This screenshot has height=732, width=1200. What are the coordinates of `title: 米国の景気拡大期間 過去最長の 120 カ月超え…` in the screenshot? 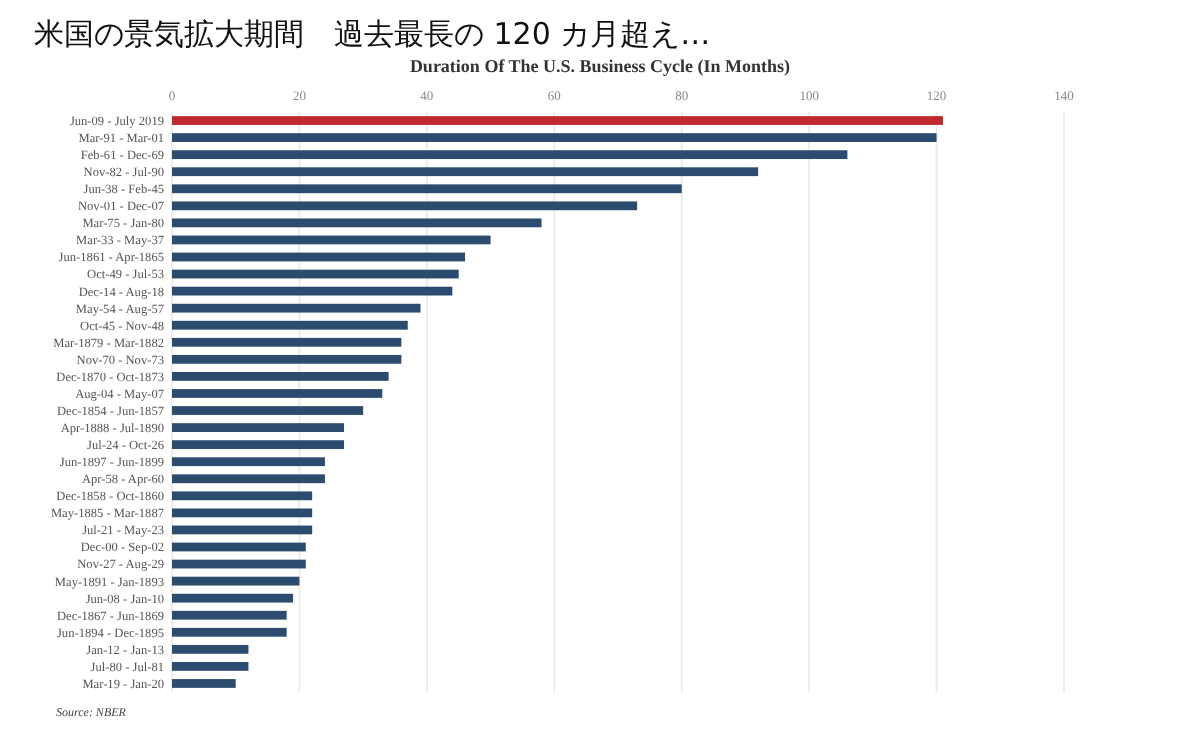 It's located at (372, 34).